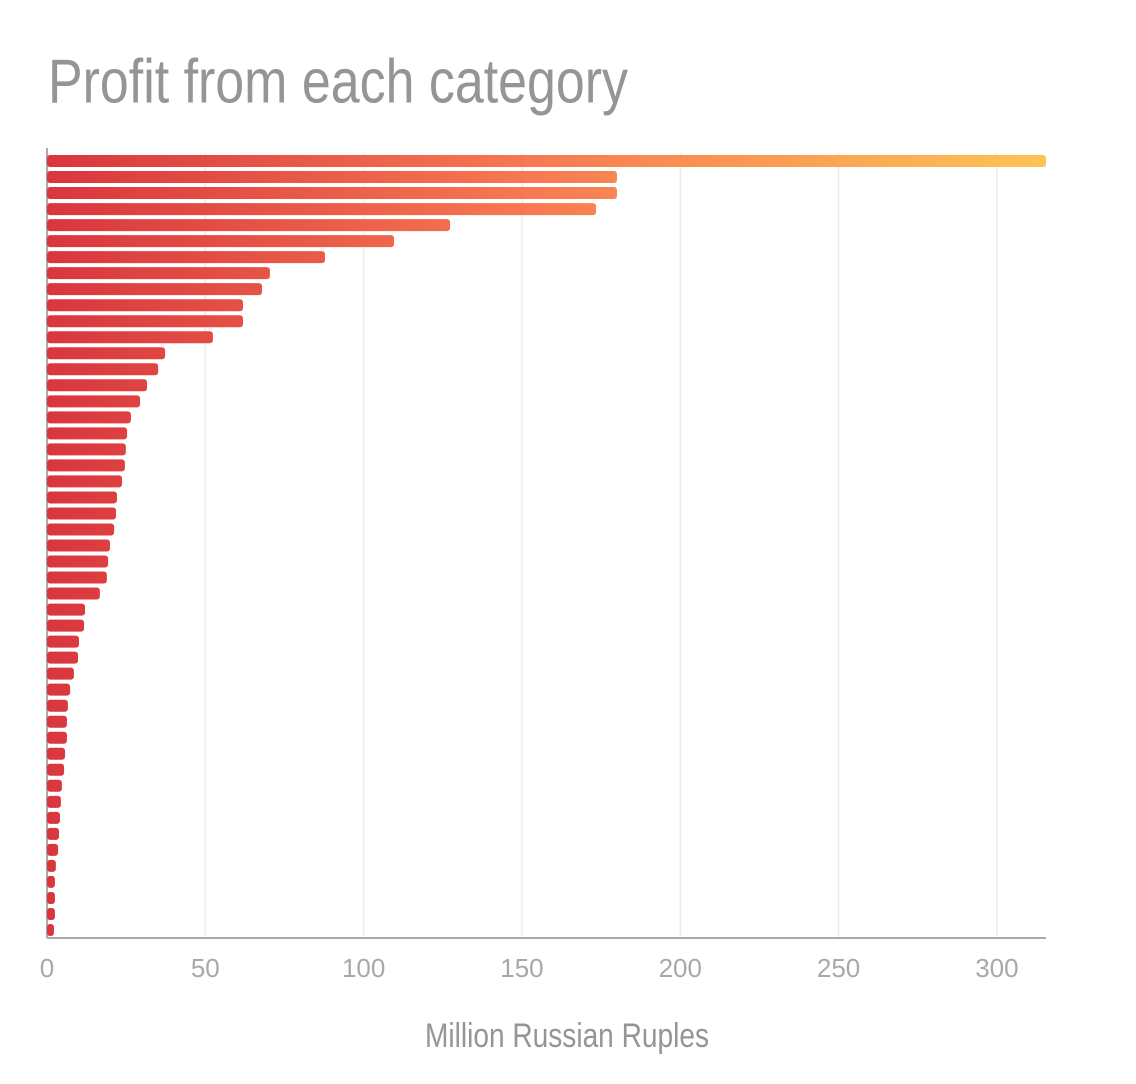 Image resolution: width=1136 pixels, height=1084 pixels. Describe the element at coordinates (680, 968) in the screenshot. I see `x-tick-label: 200` at that location.